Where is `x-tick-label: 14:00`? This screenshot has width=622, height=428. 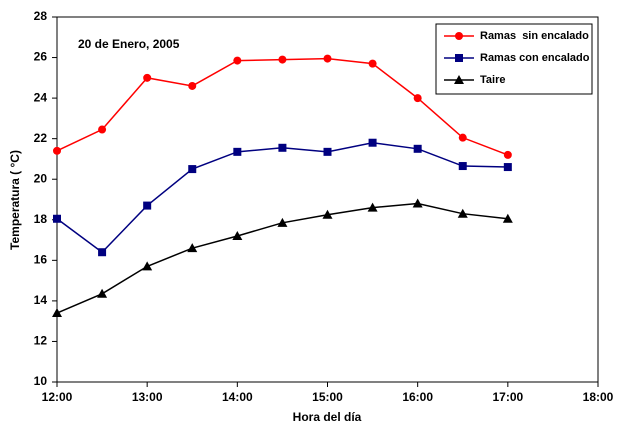
x-tick-label: 14:00 is located at coordinates (237, 397).